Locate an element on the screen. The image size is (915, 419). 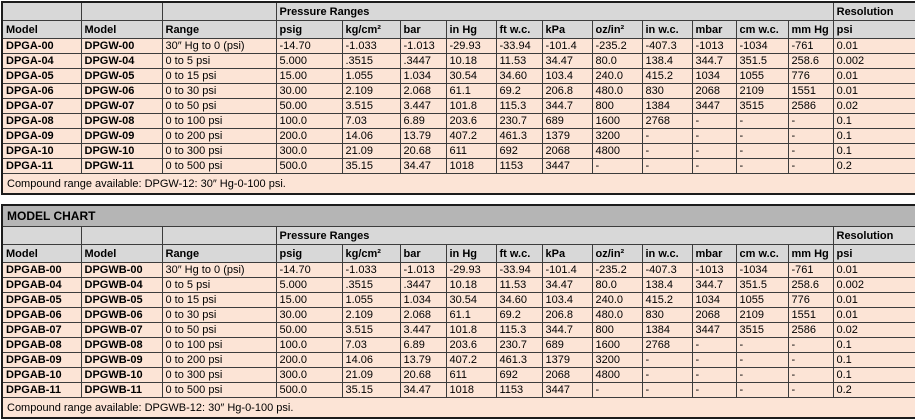
range-cell: 30″ Hg to 0 (psi) is located at coordinates (219, 46).